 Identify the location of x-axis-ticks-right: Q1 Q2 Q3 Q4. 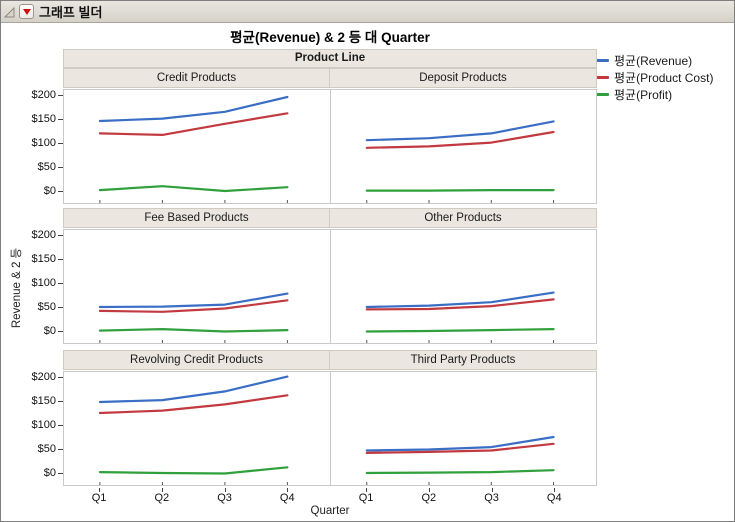
(463, 496).